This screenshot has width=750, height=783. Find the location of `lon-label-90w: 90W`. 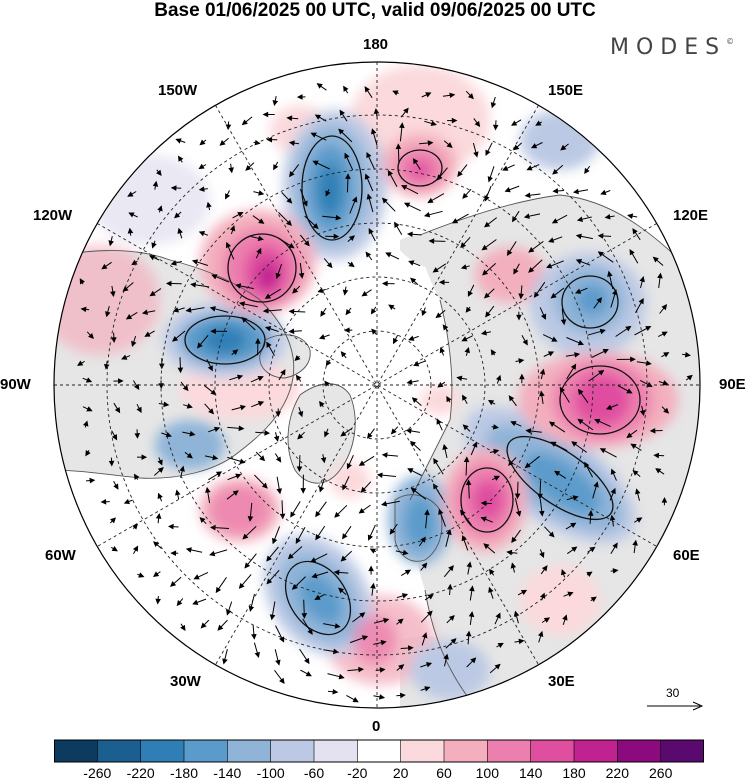

lon-label-90w: 90W is located at coordinates (15, 384).